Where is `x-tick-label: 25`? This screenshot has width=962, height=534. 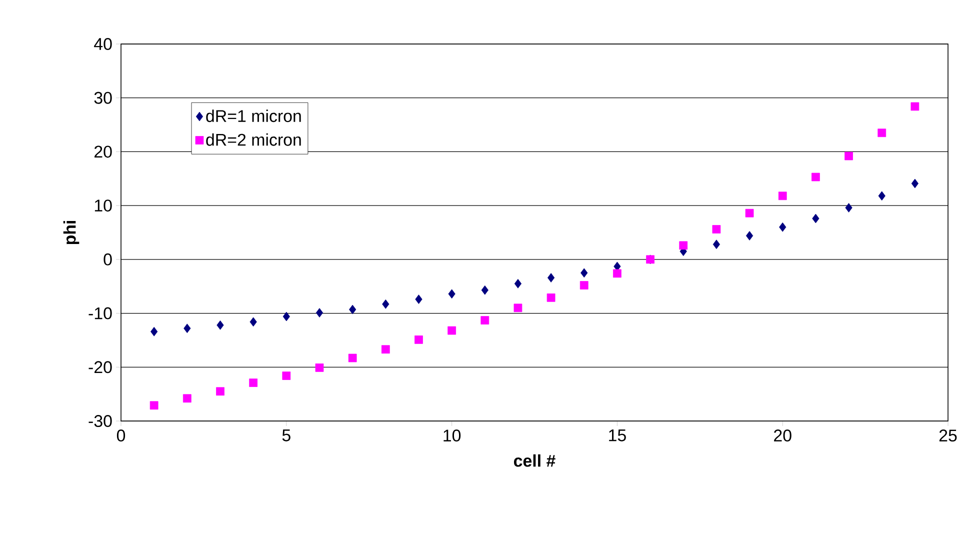
x-tick-label: 25 is located at coordinates (948, 436).